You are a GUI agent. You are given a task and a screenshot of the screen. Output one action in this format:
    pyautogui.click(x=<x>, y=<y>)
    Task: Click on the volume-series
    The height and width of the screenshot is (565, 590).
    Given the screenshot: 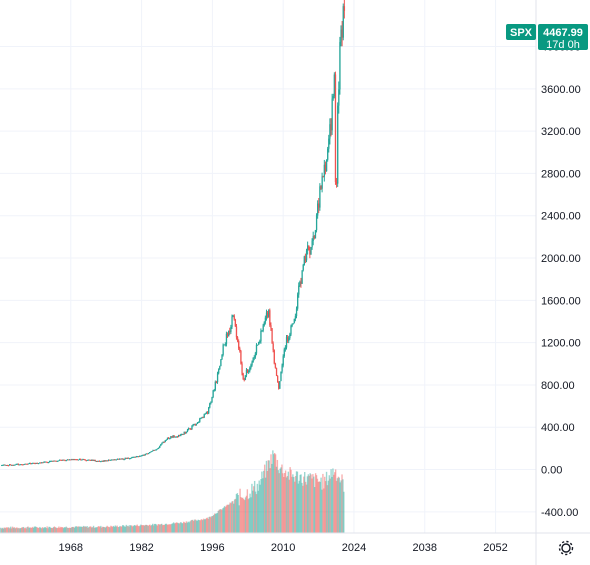 What is the action you would take?
    pyautogui.click(x=172, y=491)
    